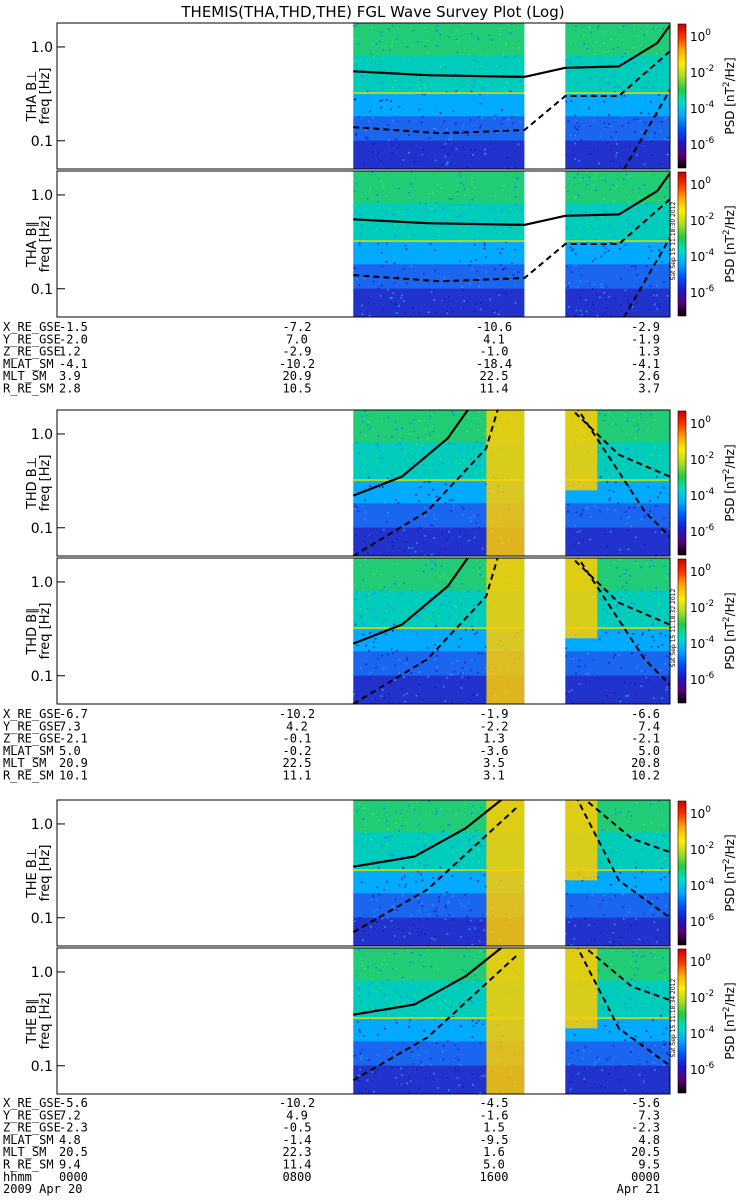 The image size is (750, 1204). Describe the element at coordinates (505, 873) in the screenshot. I see `wave-zone-left` at that location.